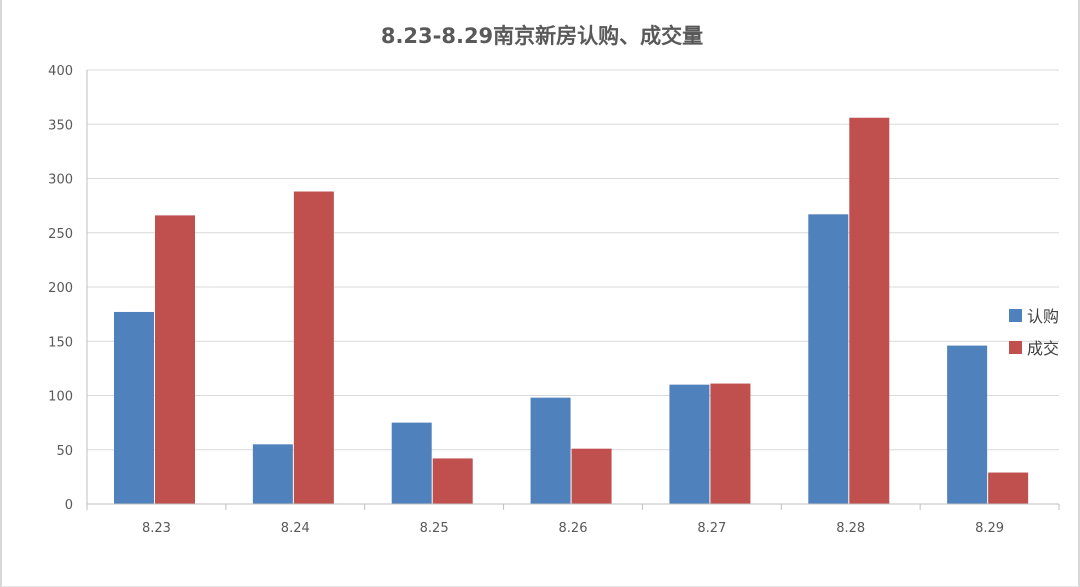 This screenshot has width=1080, height=587. What do you see at coordinates (850, 528) in the screenshot?
I see `x-category-label: 8.28` at bounding box center [850, 528].